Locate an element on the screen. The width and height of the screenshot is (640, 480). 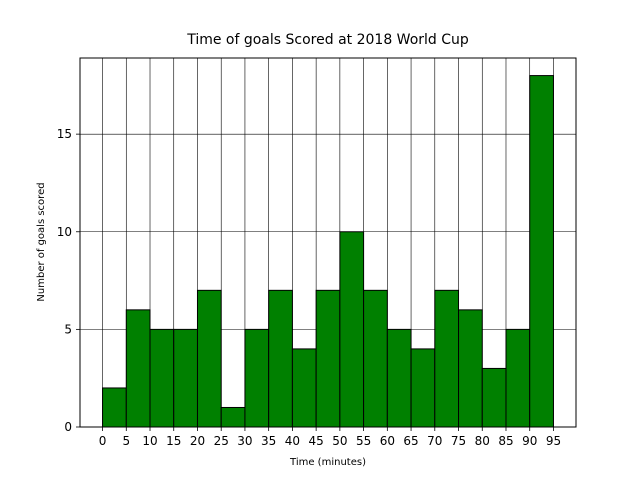
chart-title: Time of goals Scored at 2018 World Cup is located at coordinates (327, 40).